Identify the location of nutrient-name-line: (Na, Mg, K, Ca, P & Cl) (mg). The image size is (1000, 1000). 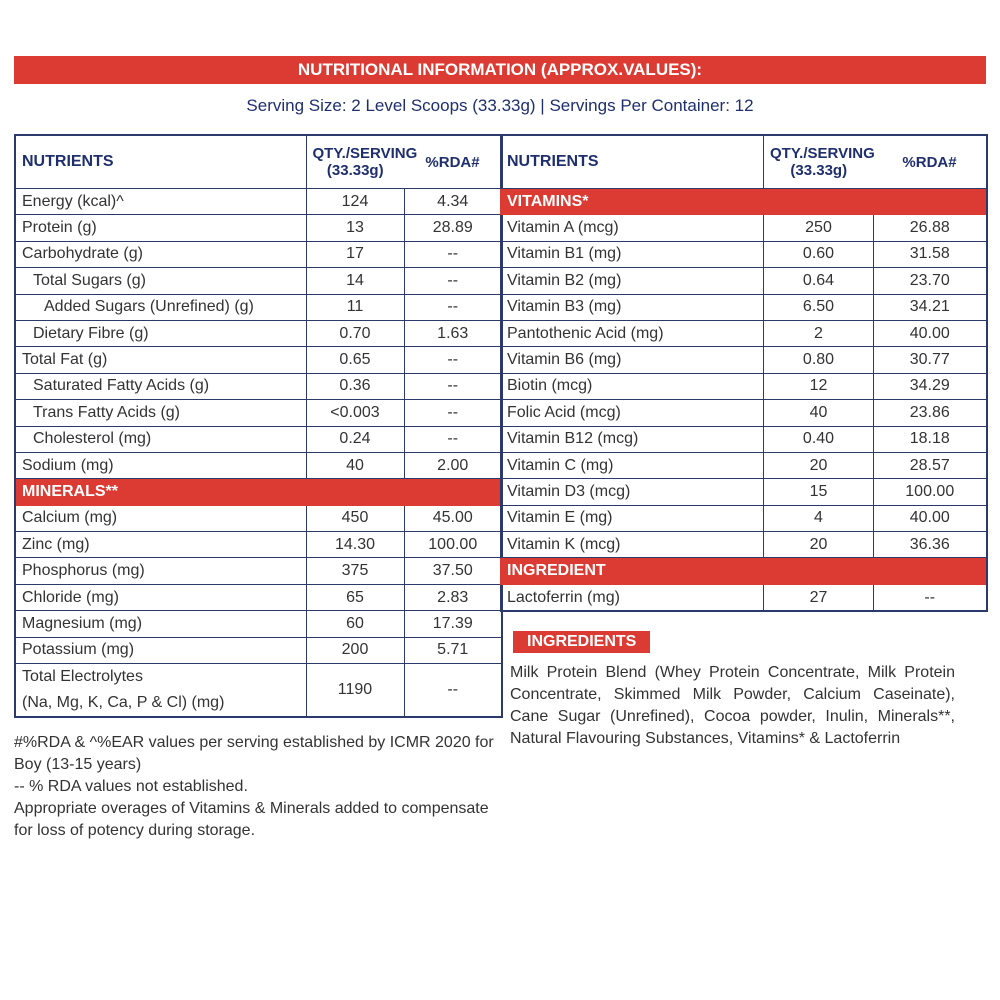
(123, 703).